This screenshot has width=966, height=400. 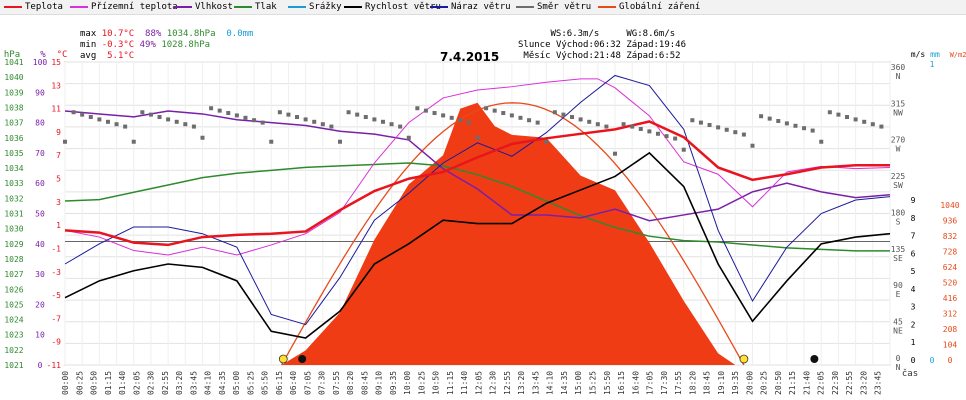 I want to click on x-tick: 17:05, so click(x=650, y=383).